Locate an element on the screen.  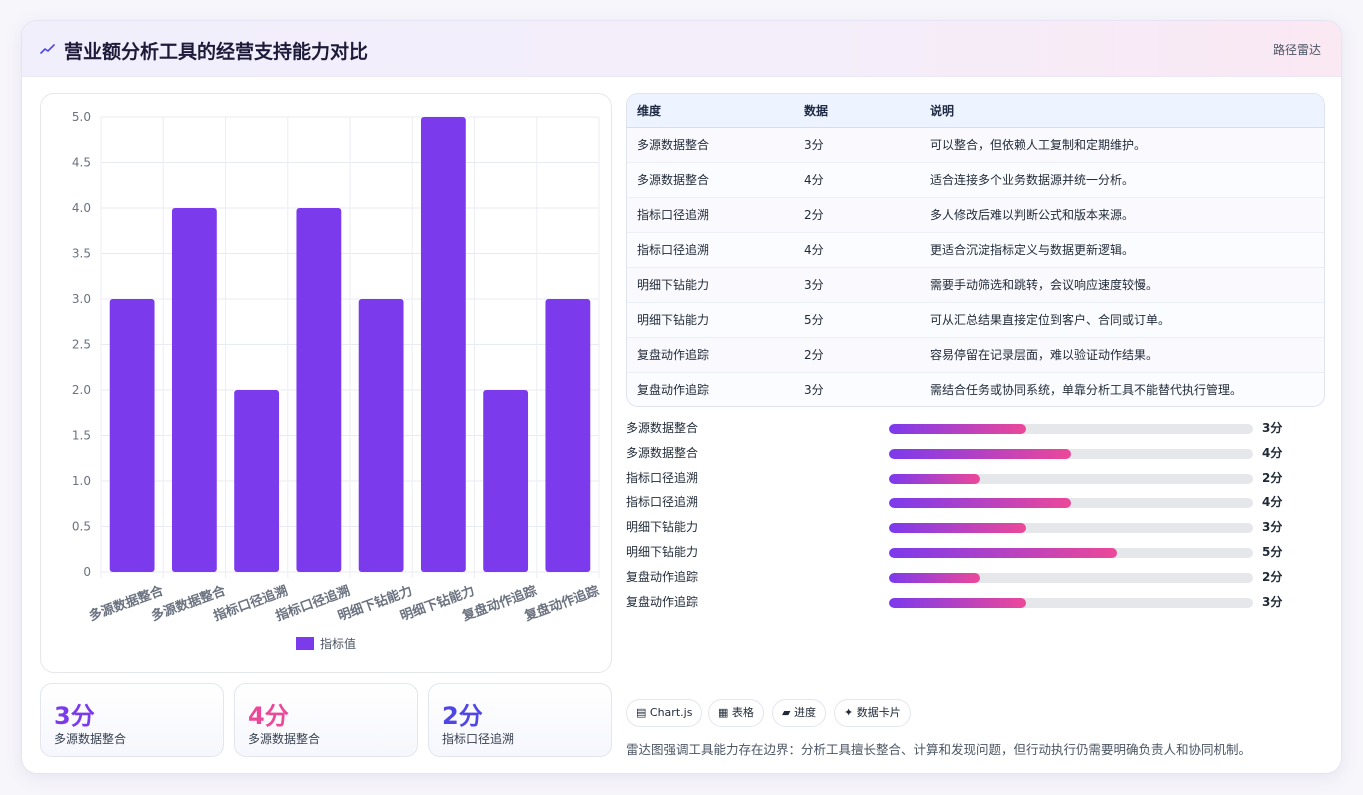
y-tick-label: 2.0 is located at coordinates (81, 390).